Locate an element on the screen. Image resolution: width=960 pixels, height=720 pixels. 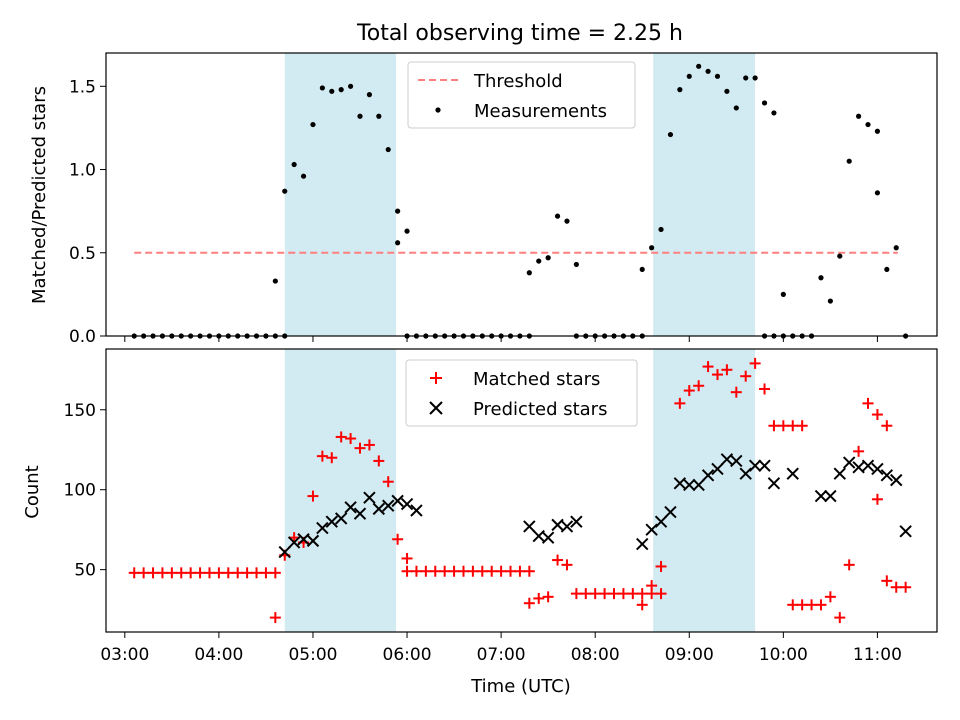
x-tick-label: 03:00 is located at coordinates (124, 655).